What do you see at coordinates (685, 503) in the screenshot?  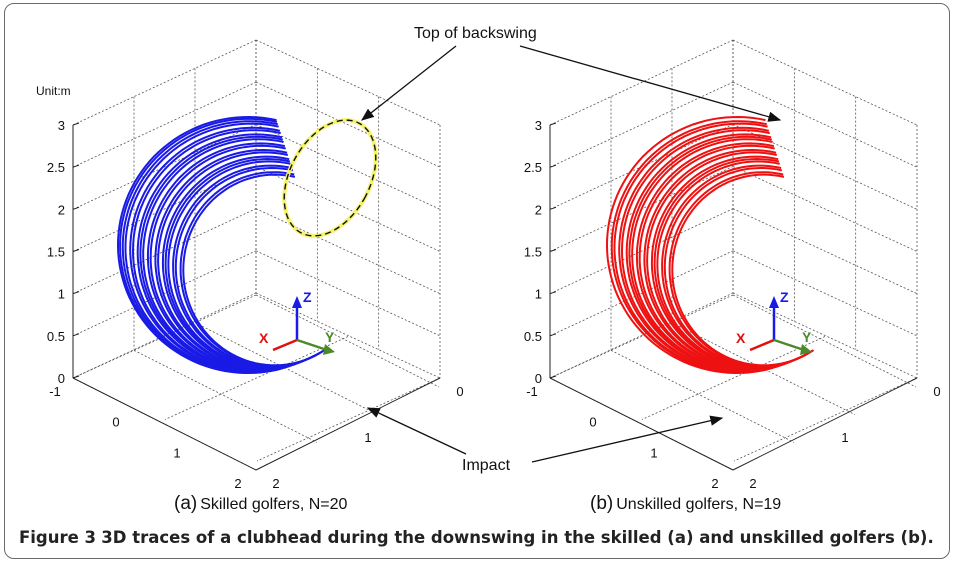 I see `panel-b-label: (b) Unskilled golfers, N=19` at bounding box center [685, 503].